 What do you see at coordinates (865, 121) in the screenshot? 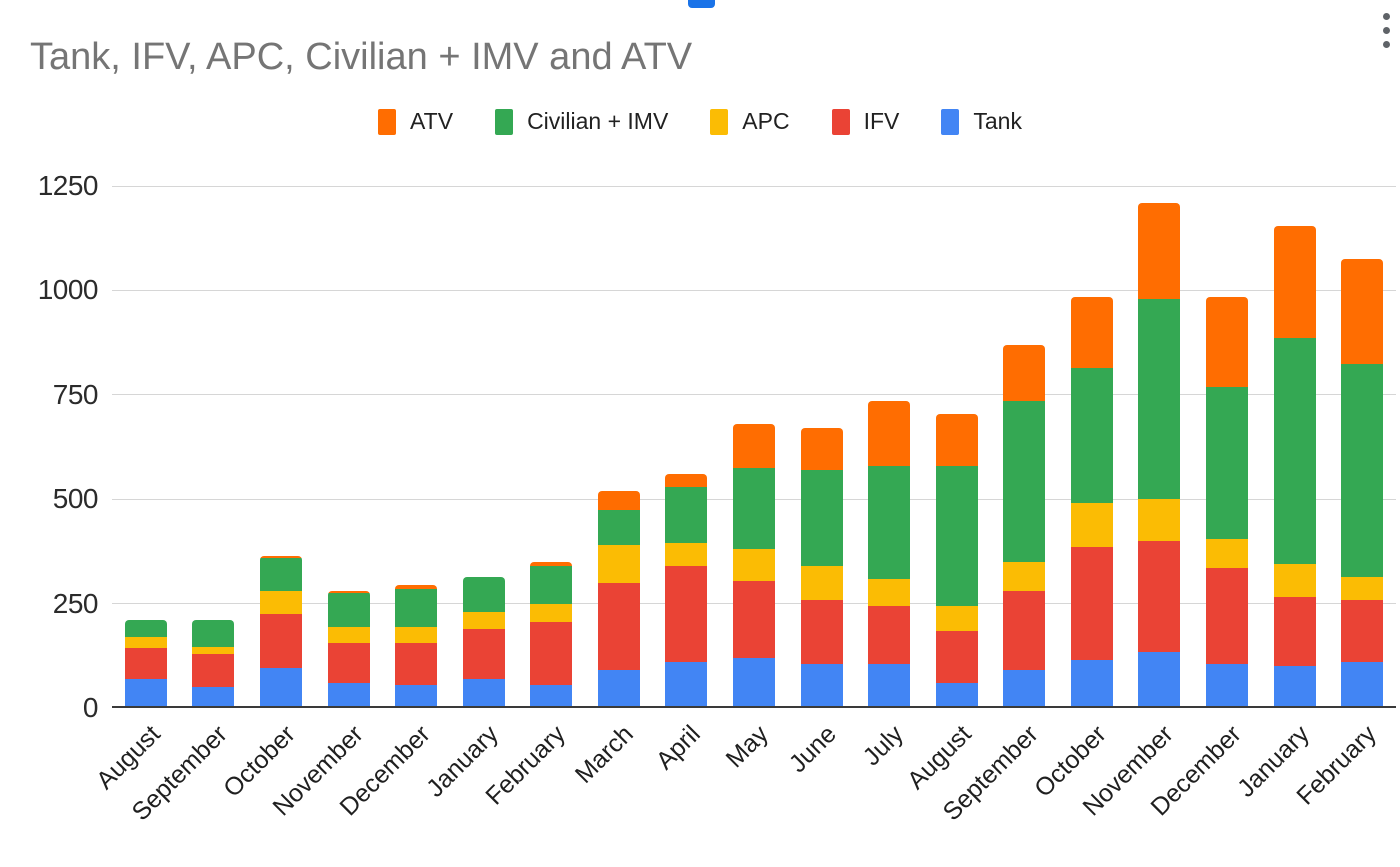
I see `legend-item-ifv: IFV` at bounding box center [865, 121].